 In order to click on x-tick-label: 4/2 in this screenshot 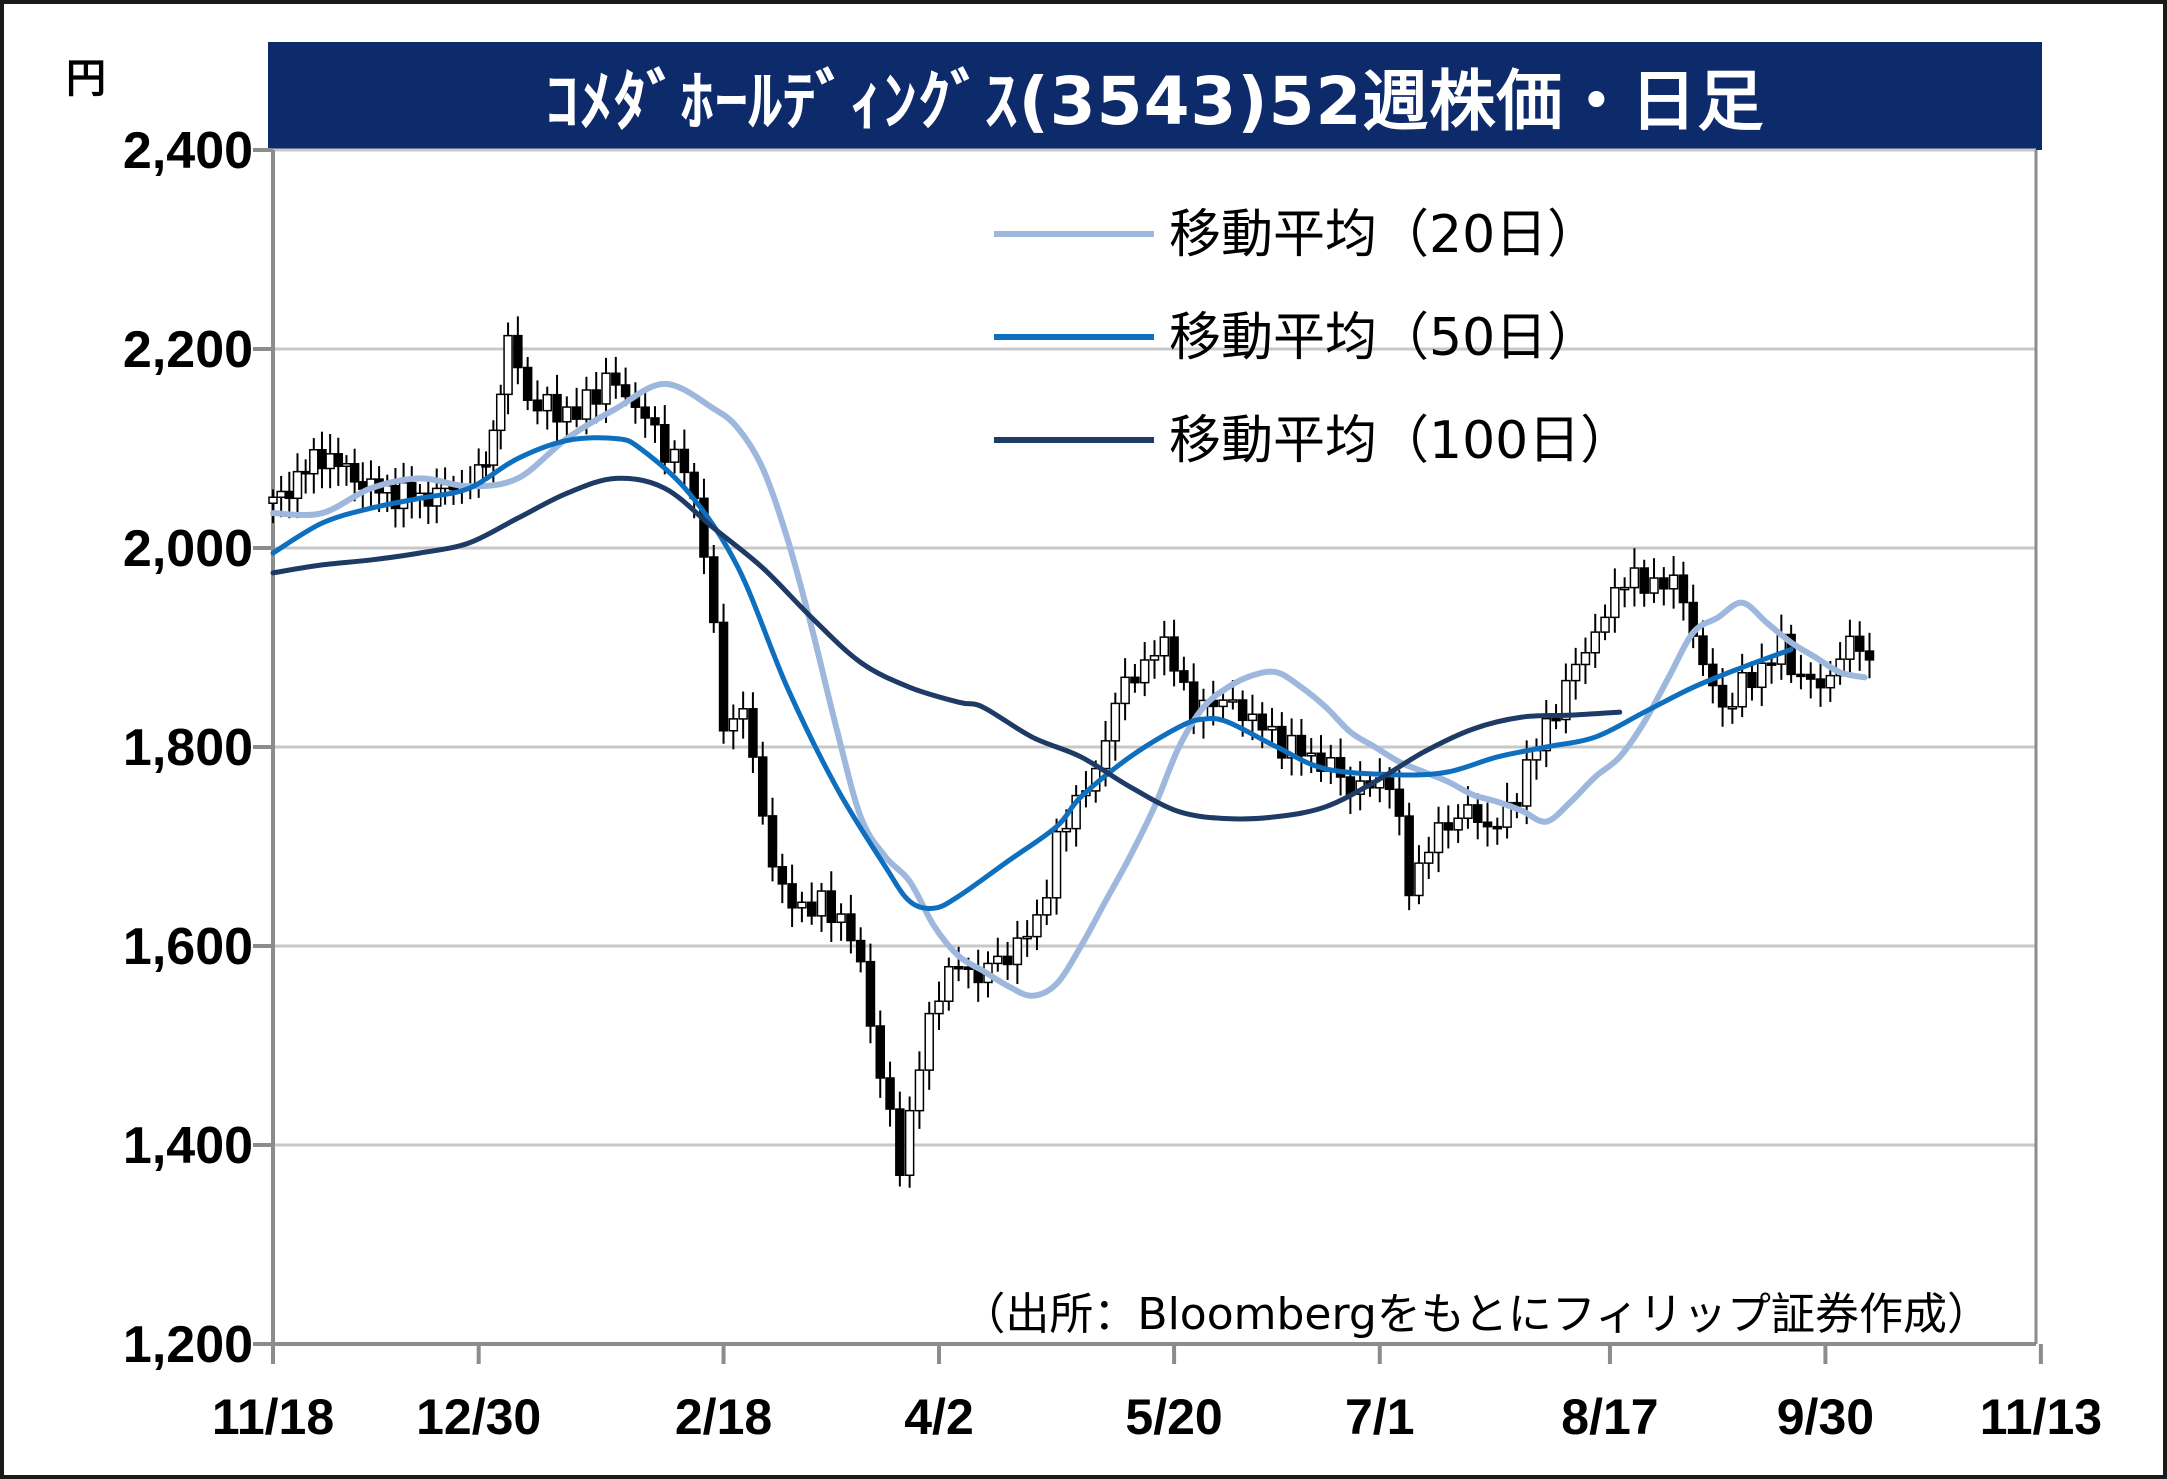, I will do `click(939, 1417)`.